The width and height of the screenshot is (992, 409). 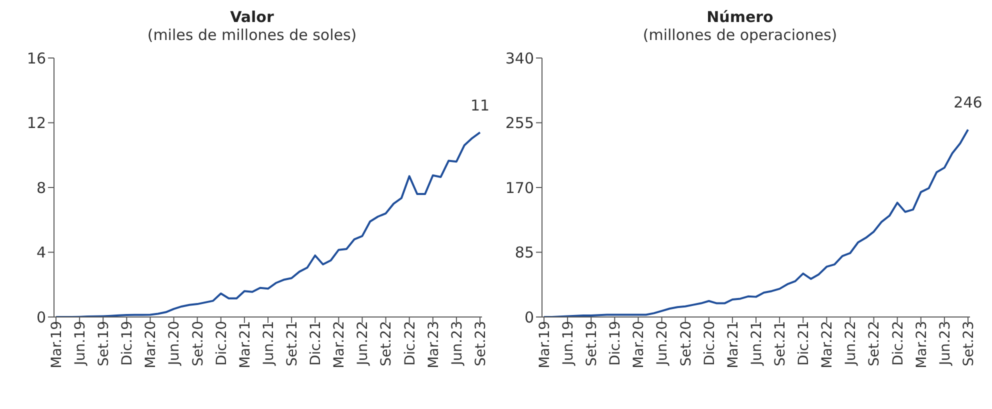 What do you see at coordinates (36, 123) in the screenshot?
I see `y-tick-label: 12` at bounding box center [36, 123].